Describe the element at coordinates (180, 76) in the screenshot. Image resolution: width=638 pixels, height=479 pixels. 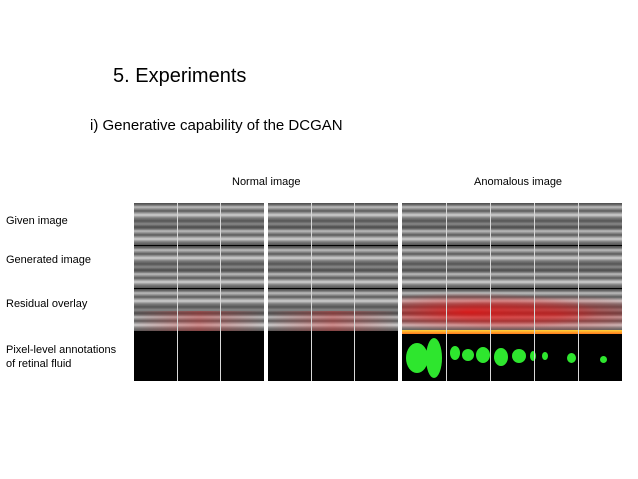
I see `slide-title: 5. Experiments` at that location.